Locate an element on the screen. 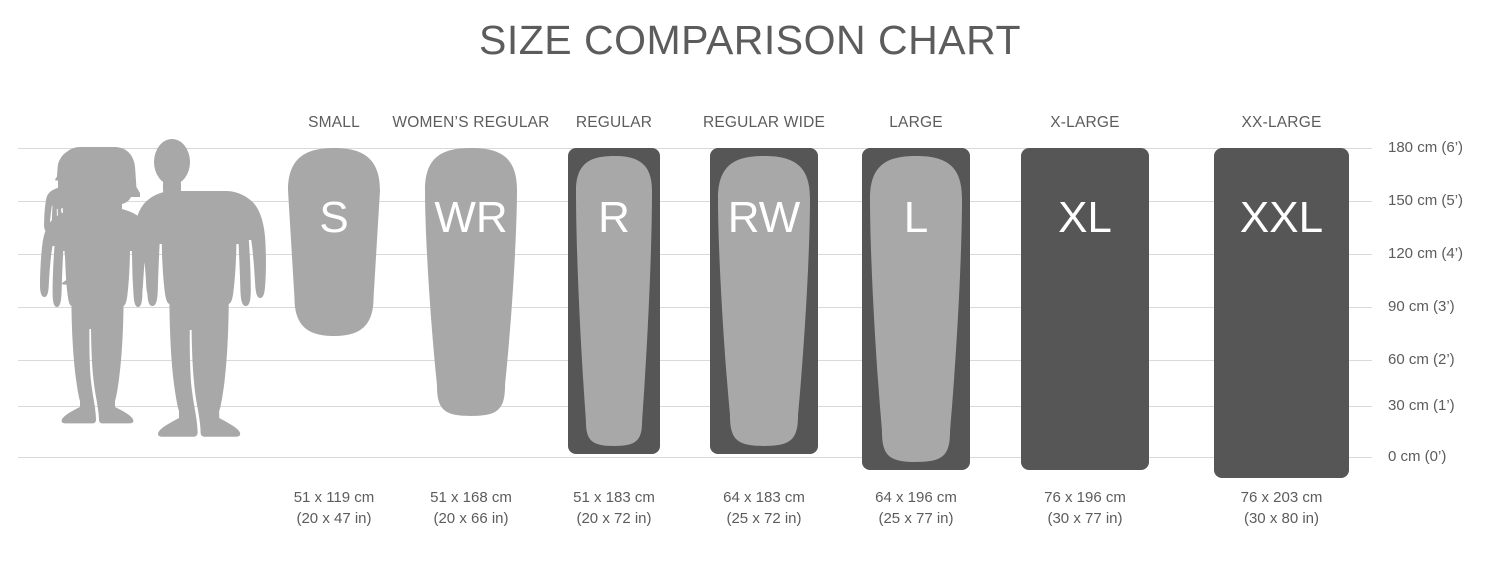 The width and height of the screenshot is (1500, 570). male-silhouette is located at coordinates (199, 288).